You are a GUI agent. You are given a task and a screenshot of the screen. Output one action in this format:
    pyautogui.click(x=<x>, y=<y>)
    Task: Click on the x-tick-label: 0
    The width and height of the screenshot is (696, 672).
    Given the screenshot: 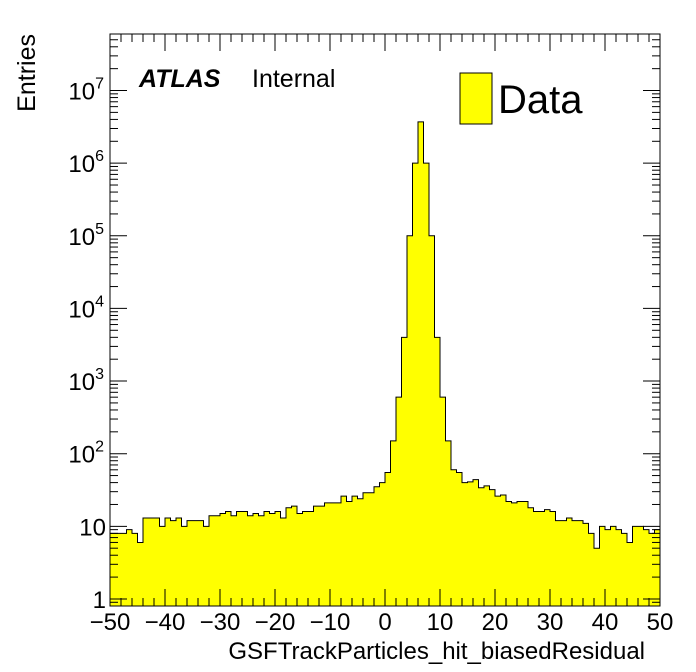 What is the action you would take?
    pyautogui.click(x=384, y=622)
    